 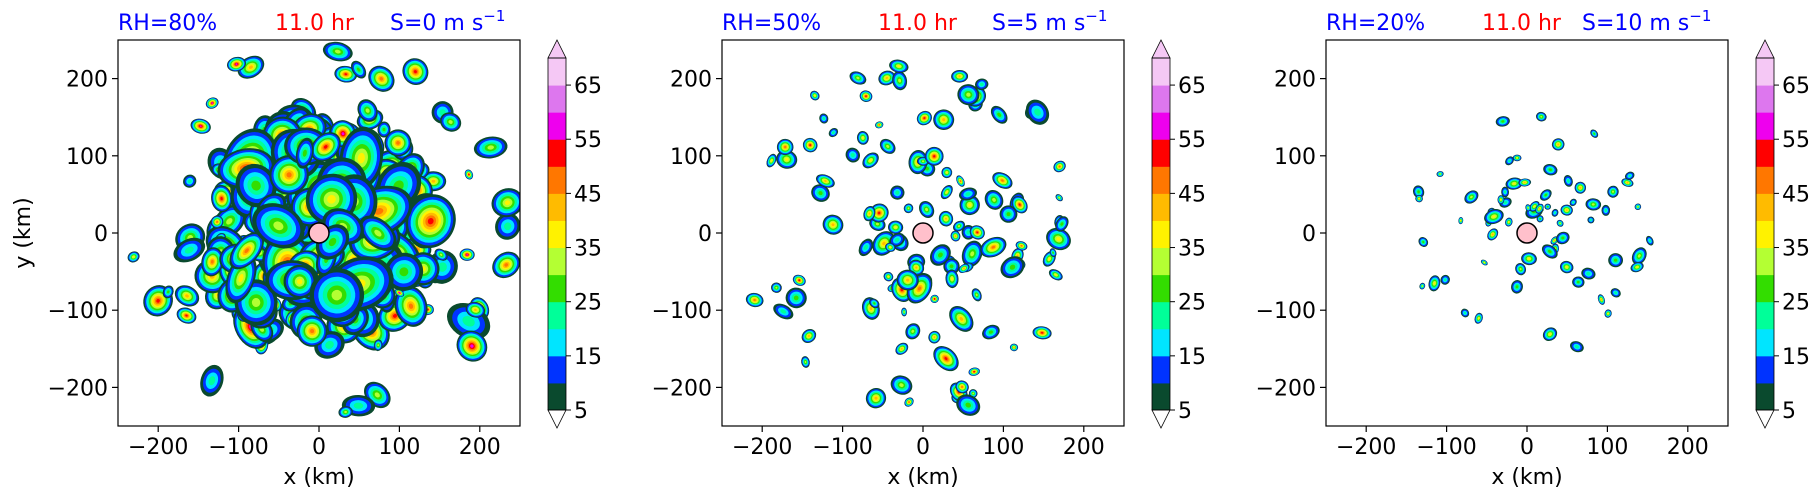 What do you see at coordinates (158, 447) in the screenshot?
I see `x-tick-label: −200` at bounding box center [158, 447].